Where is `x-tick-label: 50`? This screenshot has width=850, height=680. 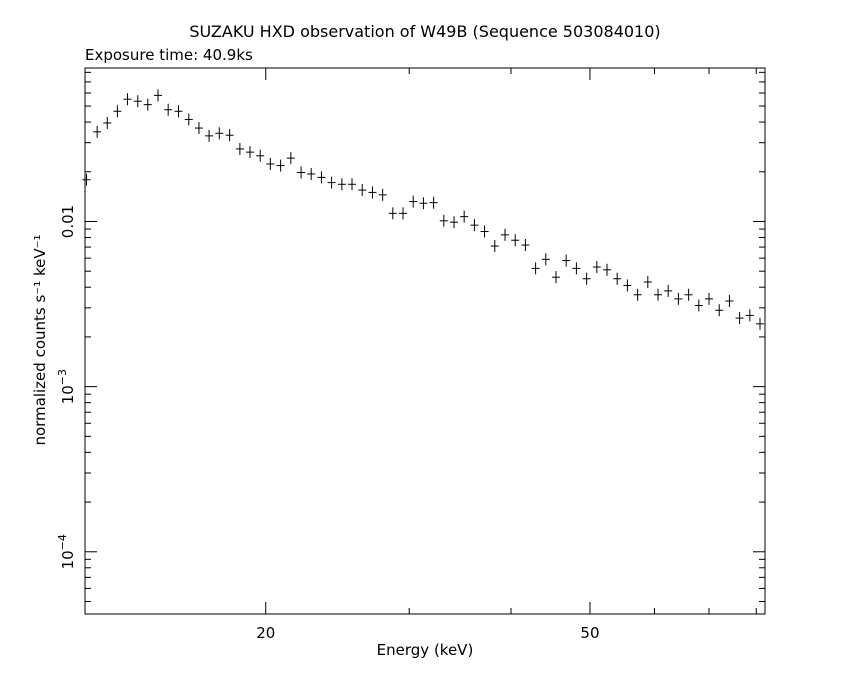
x-tick-label: 50 is located at coordinates (589, 633).